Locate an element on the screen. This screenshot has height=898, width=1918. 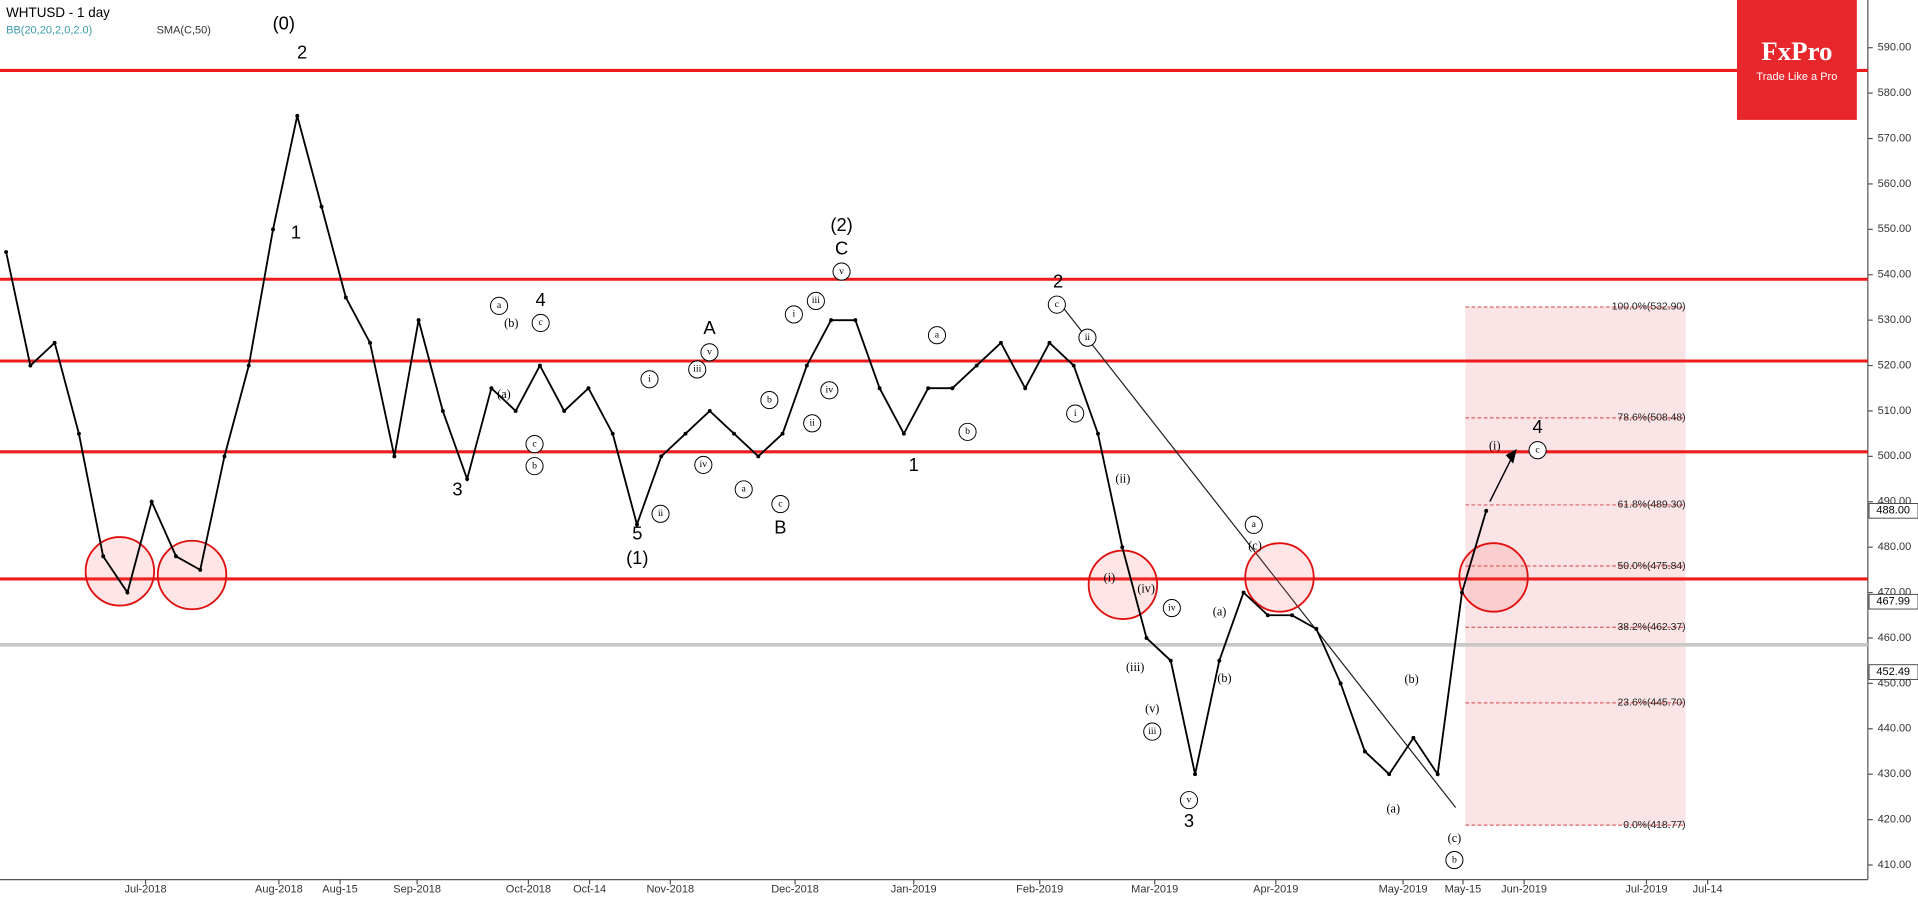
wave-label: (iv) is located at coordinates (1146, 589).